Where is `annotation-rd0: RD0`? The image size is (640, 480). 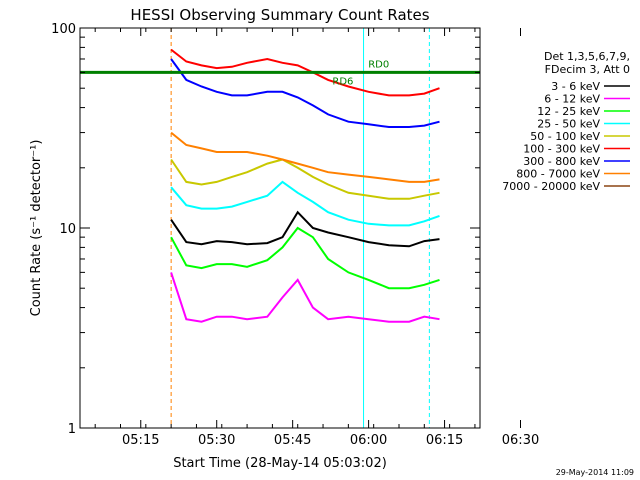 annotation-rd0: RD0 is located at coordinates (378, 64).